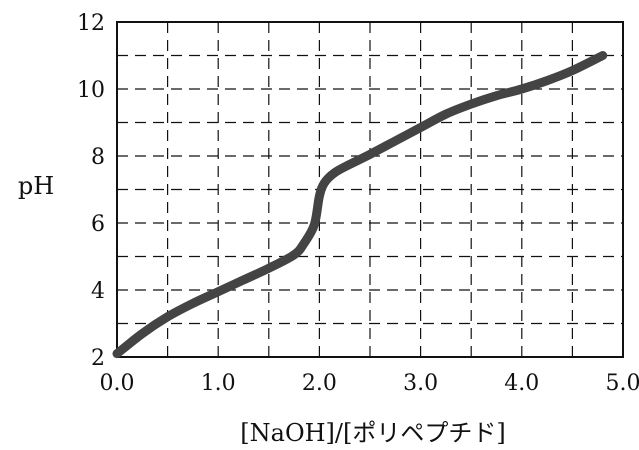 Image resolution: width=639 pixels, height=450 pixels. I want to click on y-tick-label: 8, so click(98, 157).